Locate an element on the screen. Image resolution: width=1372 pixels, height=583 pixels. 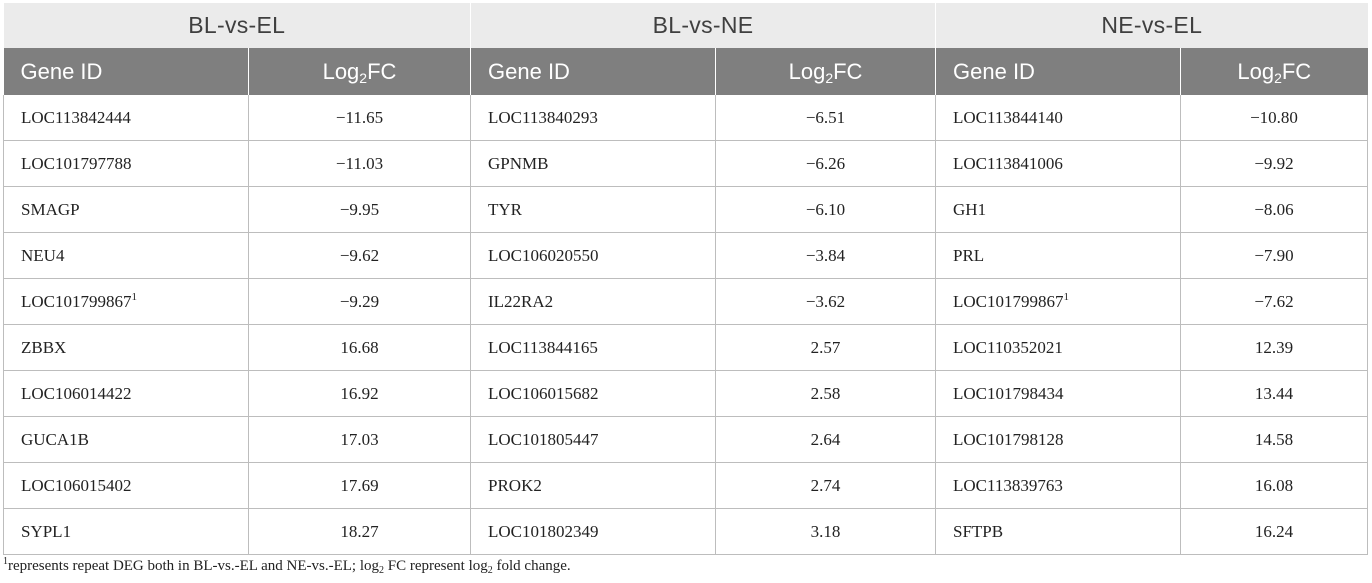
footnote-marker: 1 is located at coordinates (5, 561).